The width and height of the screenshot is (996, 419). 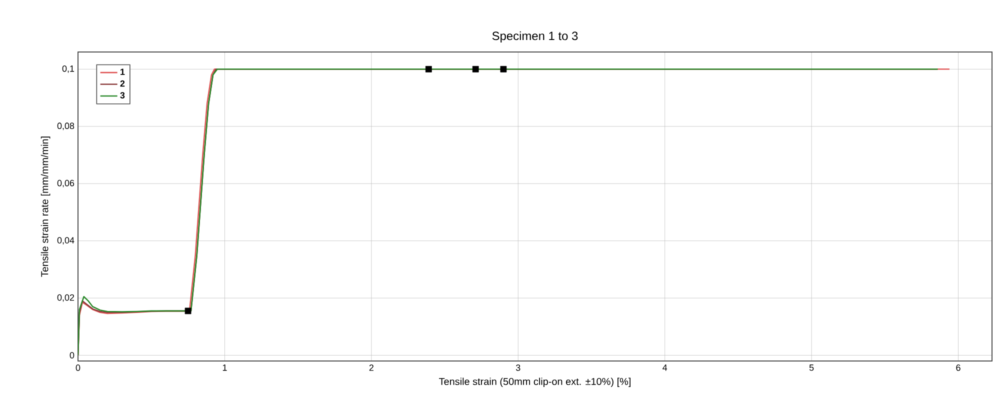 I want to click on legend-label: 2, so click(x=122, y=83).